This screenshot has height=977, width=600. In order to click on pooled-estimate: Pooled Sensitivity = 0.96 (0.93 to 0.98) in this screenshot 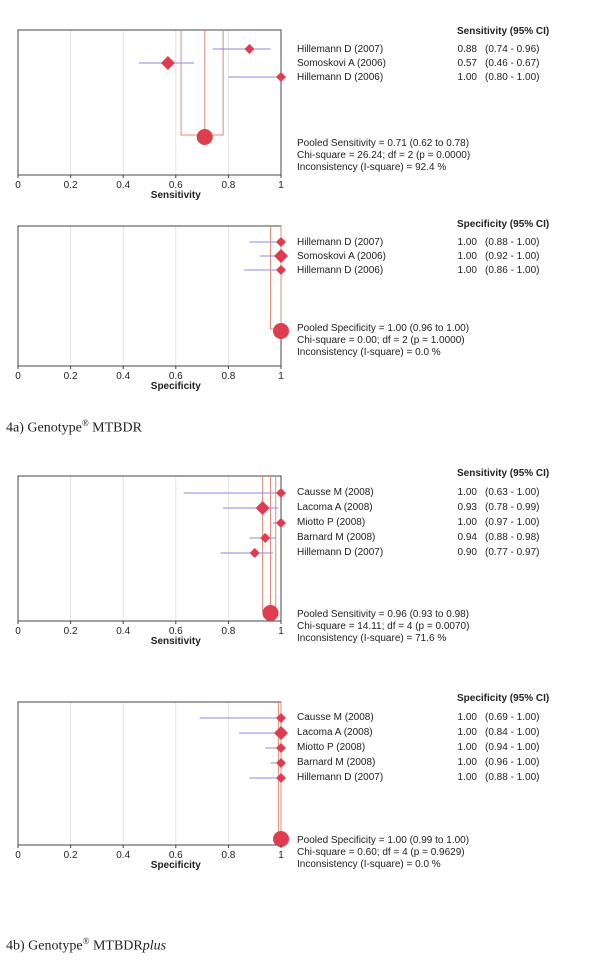, I will do `click(383, 614)`.